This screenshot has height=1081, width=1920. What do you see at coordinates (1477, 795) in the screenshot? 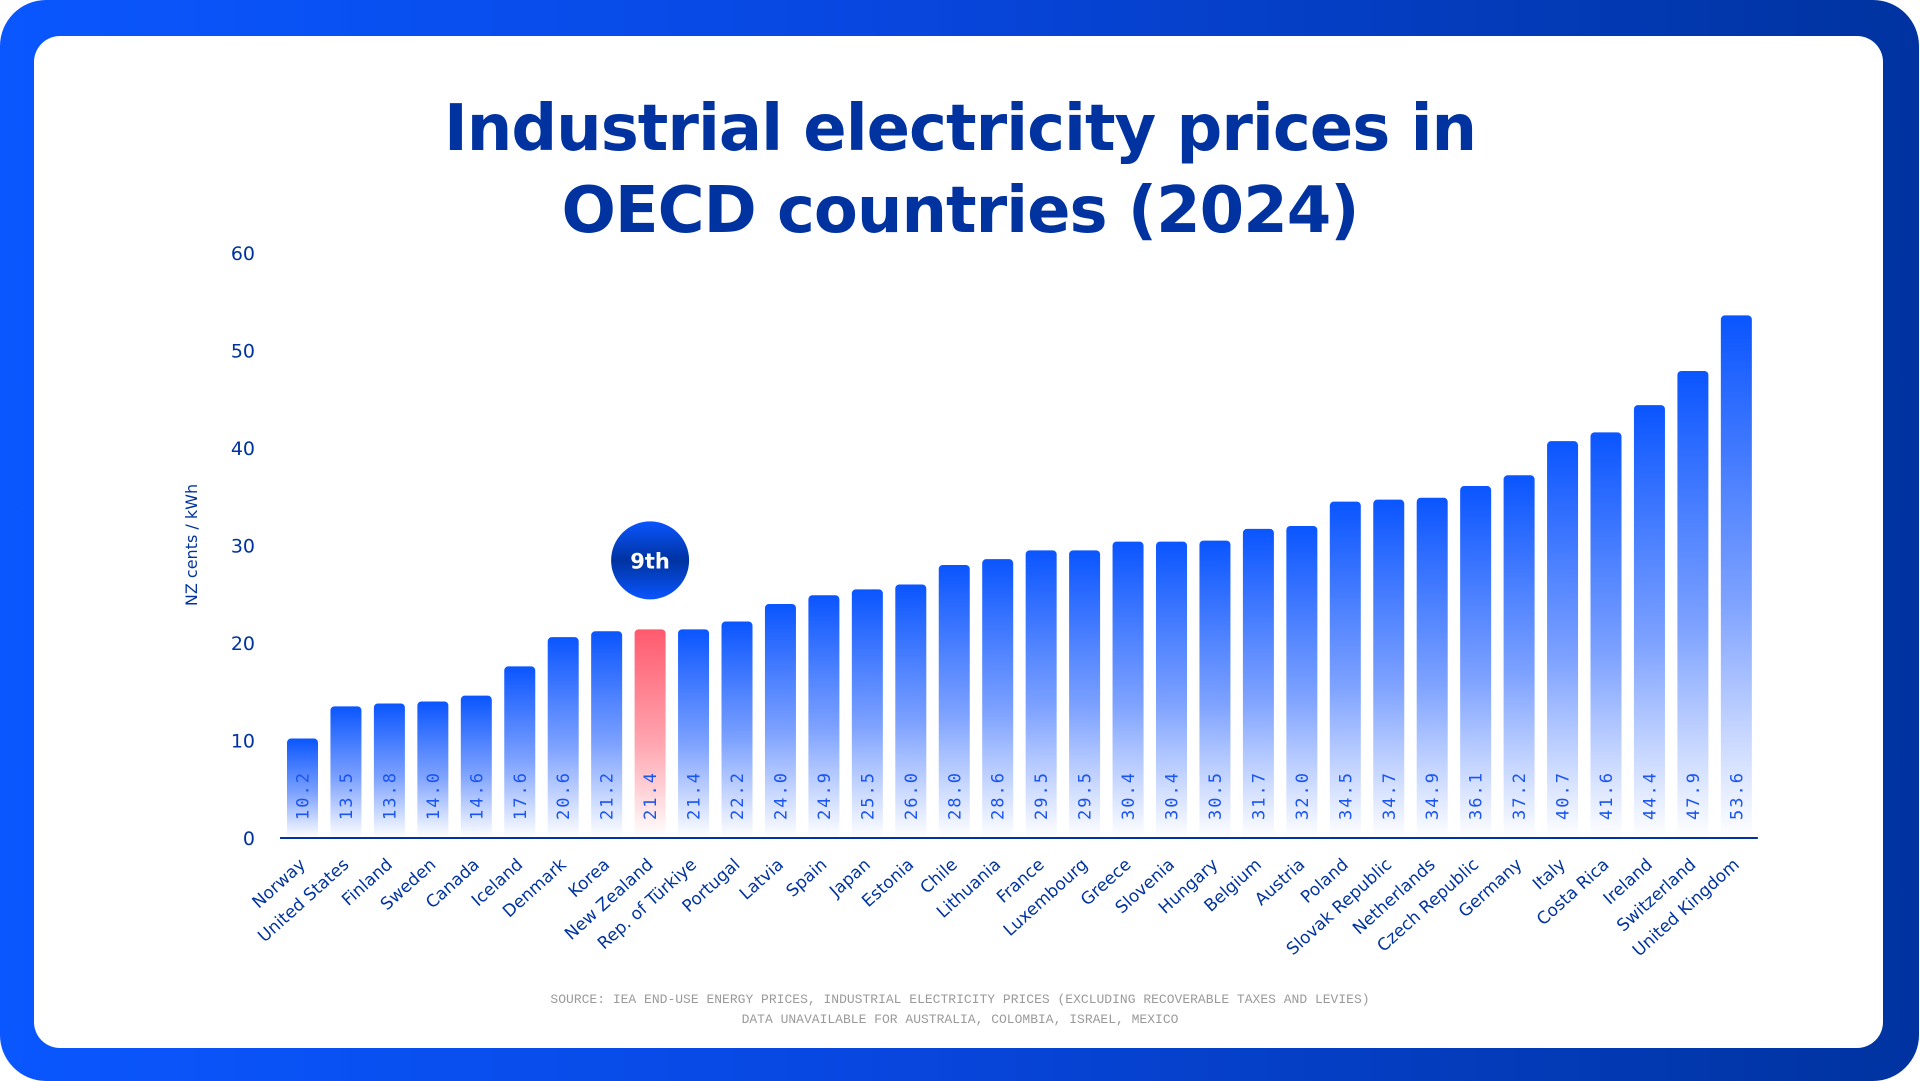
I see `bar-value-label: 36.1` at bounding box center [1477, 795].